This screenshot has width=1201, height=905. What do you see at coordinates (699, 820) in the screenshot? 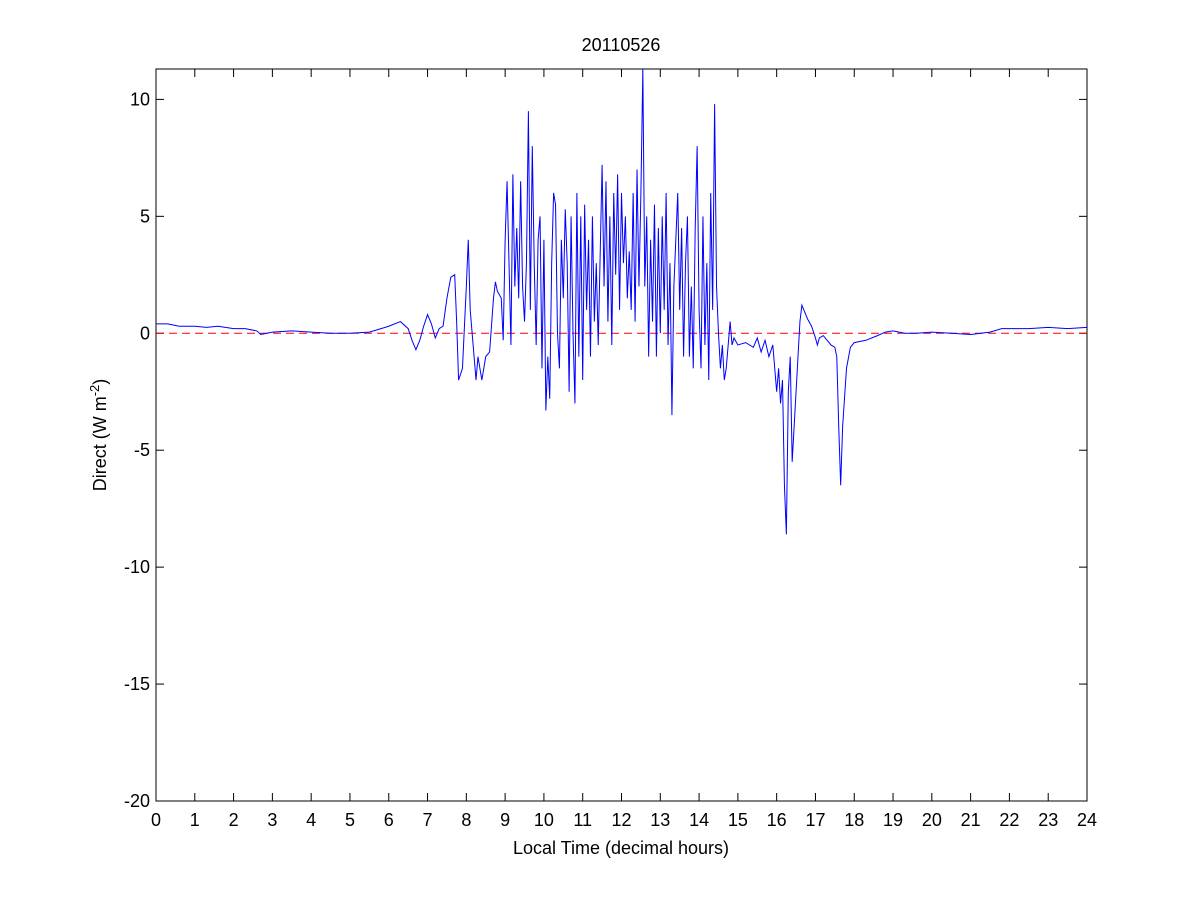
I see `x-tick-label: 14` at bounding box center [699, 820].